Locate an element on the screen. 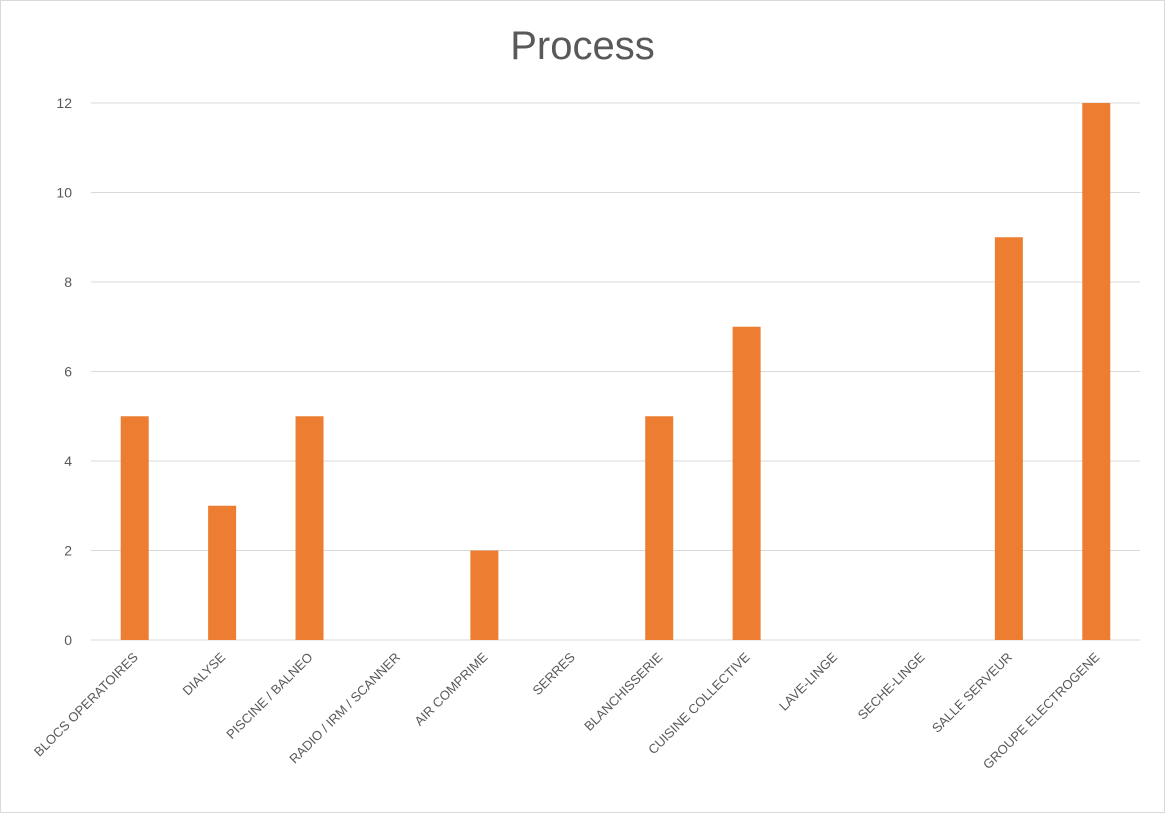  x-category-label: SECHE-LINGE is located at coordinates (891, 685).